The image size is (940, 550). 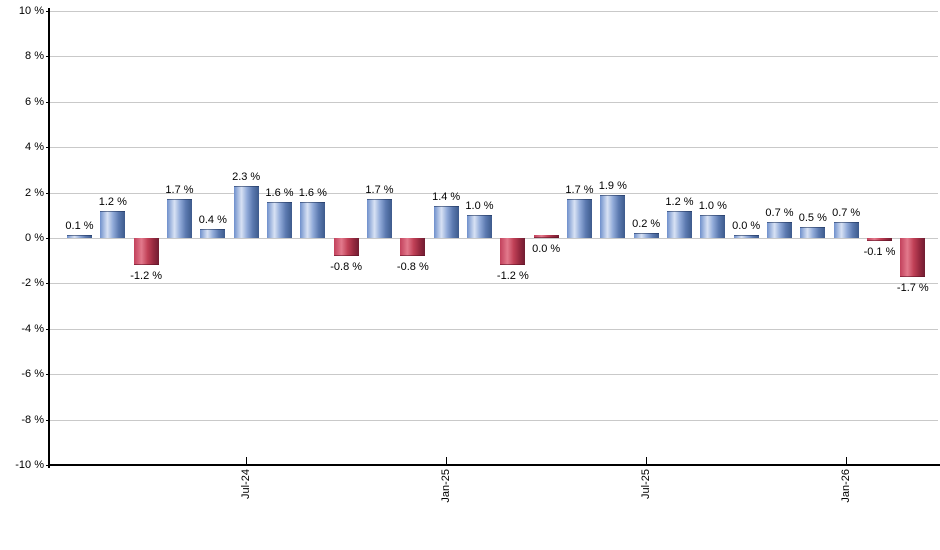 I want to click on x-axis-tick-label-text: Jan-26, so click(x=846, y=486).